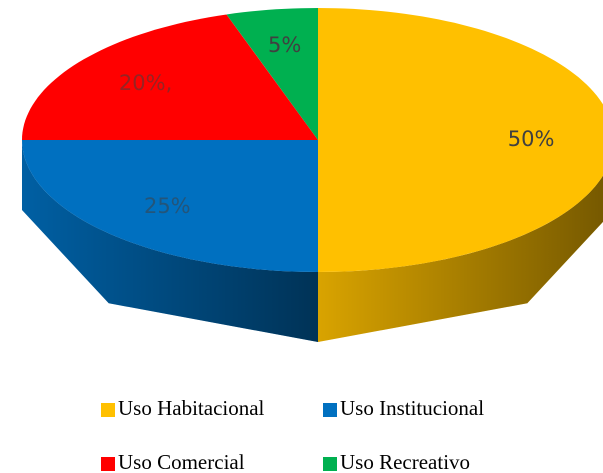 This screenshot has width=603, height=473. I want to click on legend-label: Uso Comercial, so click(181, 461).